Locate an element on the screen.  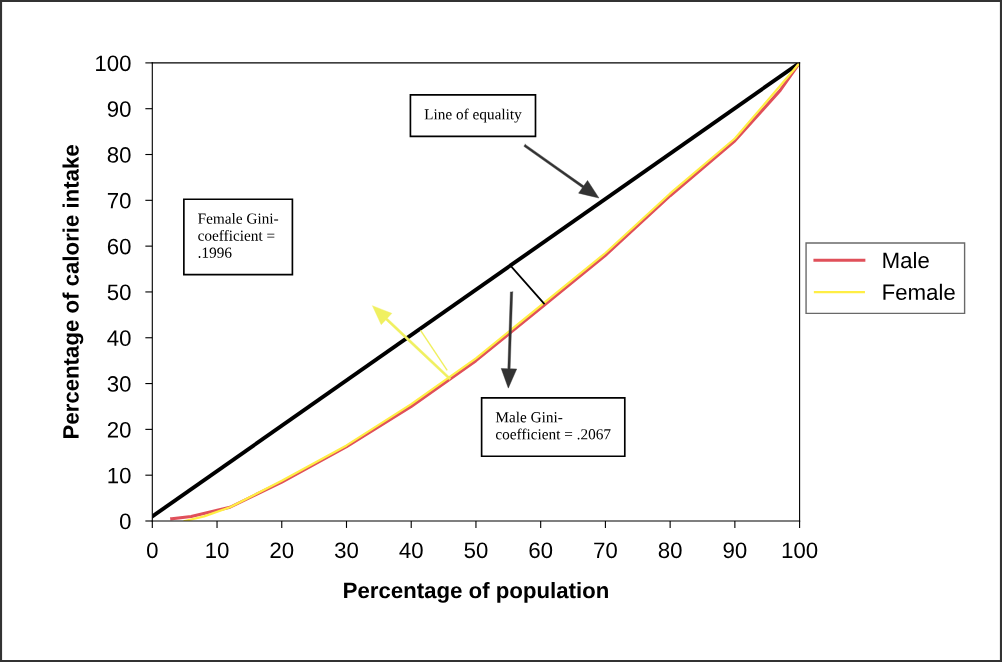
y-tick-label: 30 is located at coordinates (119, 384).